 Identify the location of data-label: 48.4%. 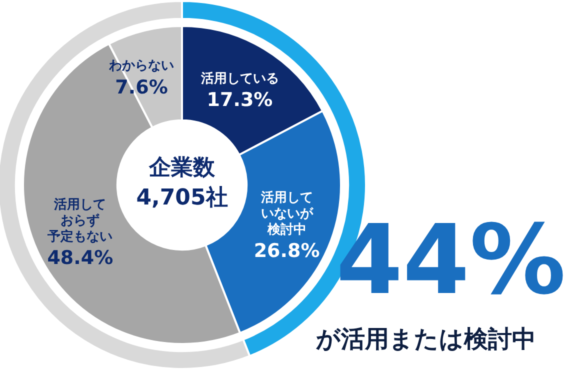
(80, 258).